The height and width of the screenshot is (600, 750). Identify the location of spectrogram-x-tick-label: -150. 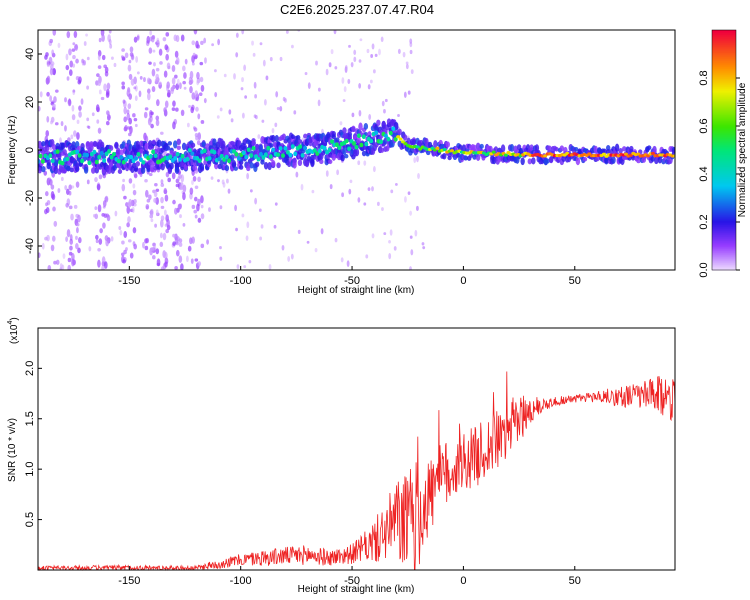
(129, 281).